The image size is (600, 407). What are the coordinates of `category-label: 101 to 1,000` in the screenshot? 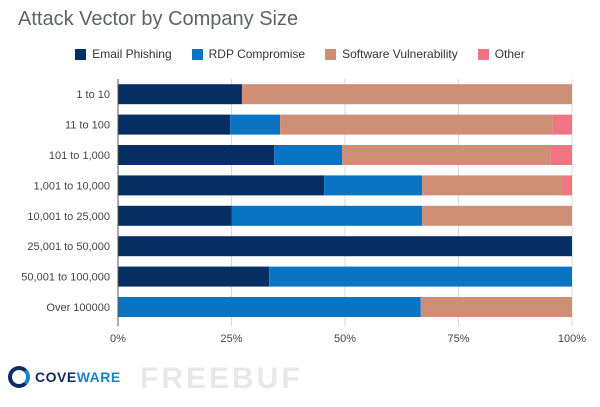 It's located at (79, 156).